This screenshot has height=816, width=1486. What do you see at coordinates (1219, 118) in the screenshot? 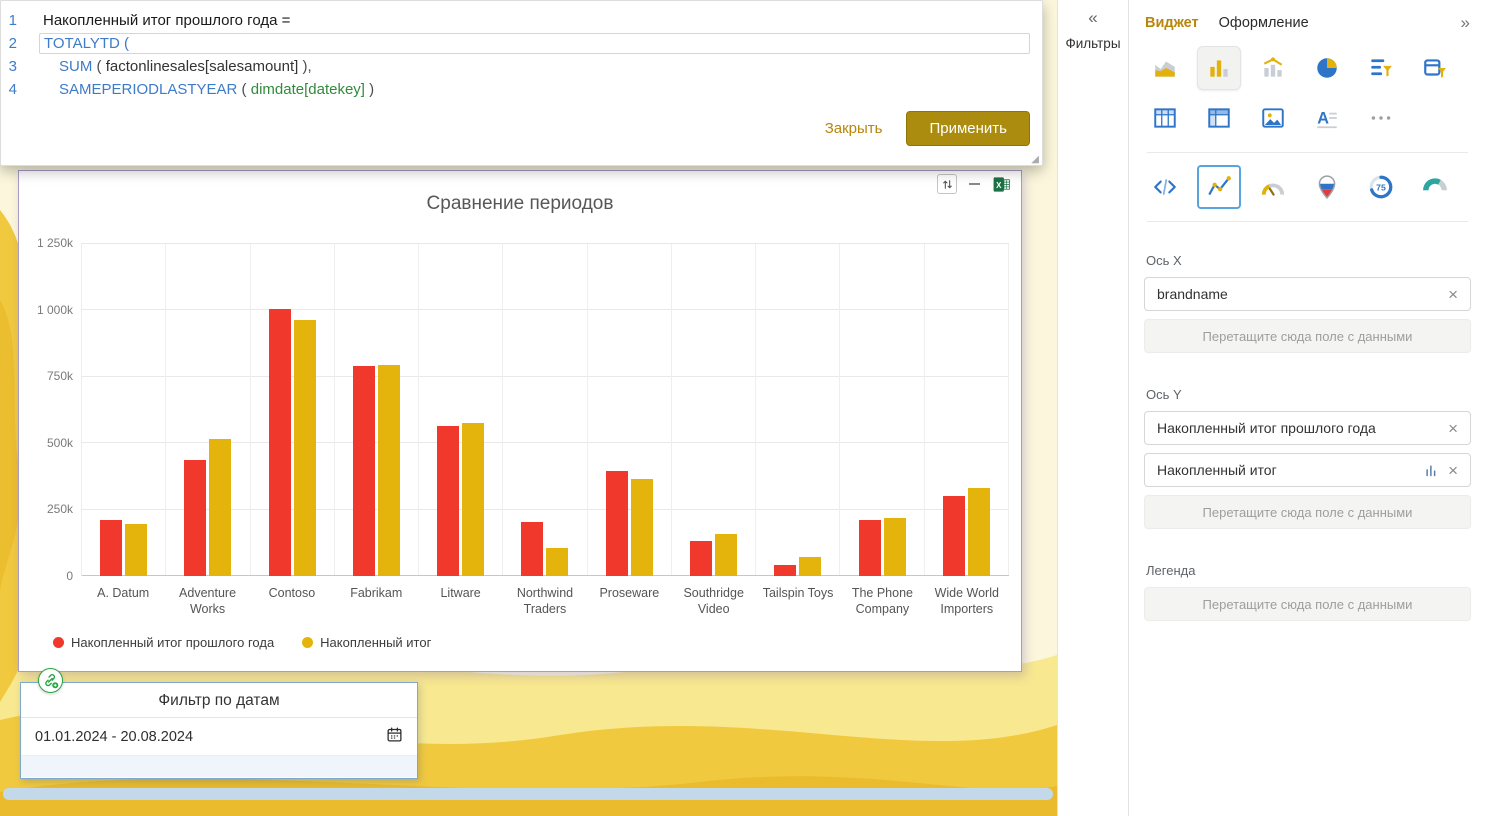
I see `widget-type-pivot-table-icon` at bounding box center [1219, 118].